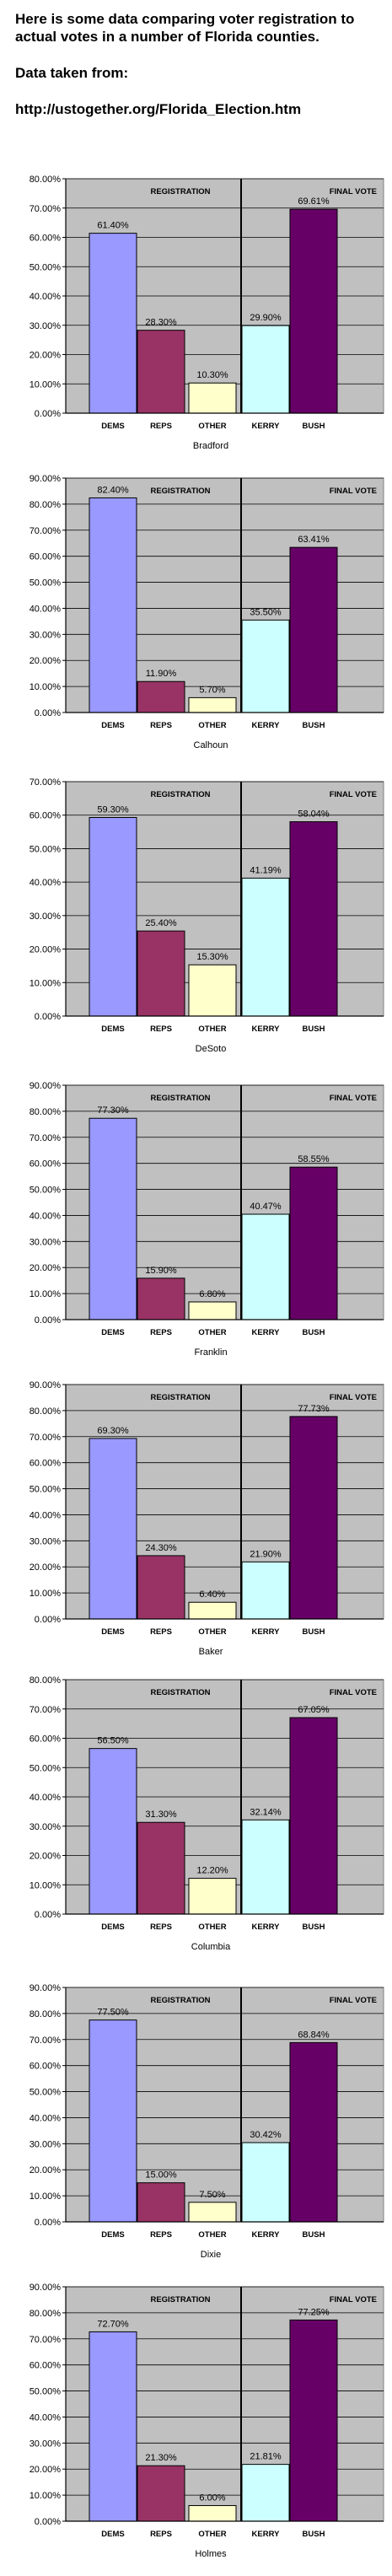  I want to click on data-label-other: 15.30%, so click(212, 957).